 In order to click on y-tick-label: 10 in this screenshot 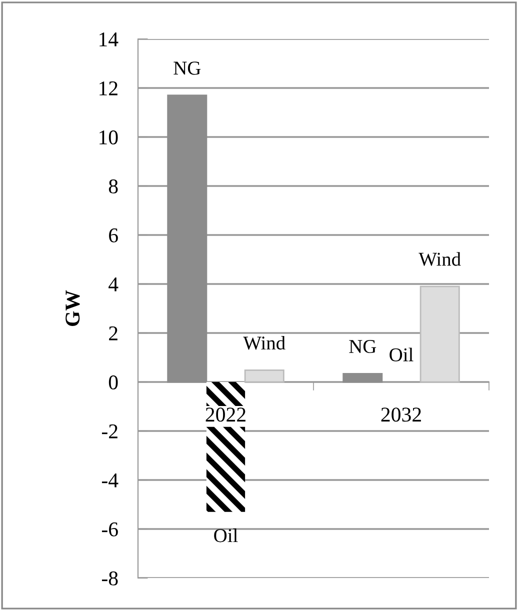, I will do `click(109, 137)`.